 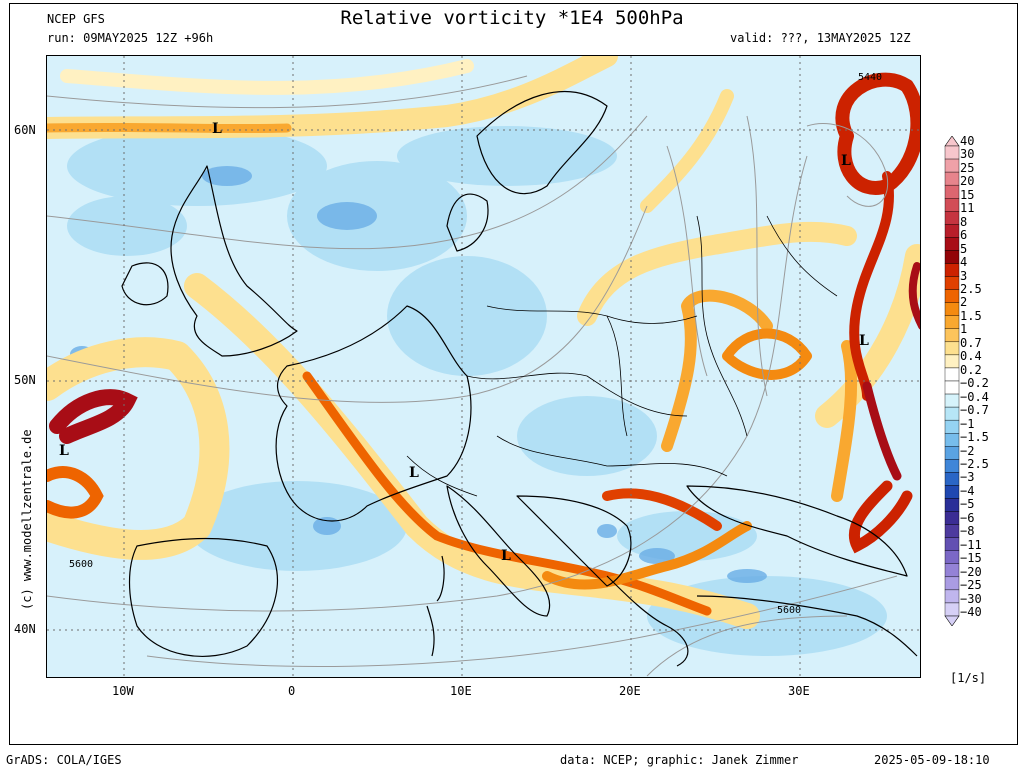 I want to click on colorbar-tick-label: −2, so click(x=967, y=450).